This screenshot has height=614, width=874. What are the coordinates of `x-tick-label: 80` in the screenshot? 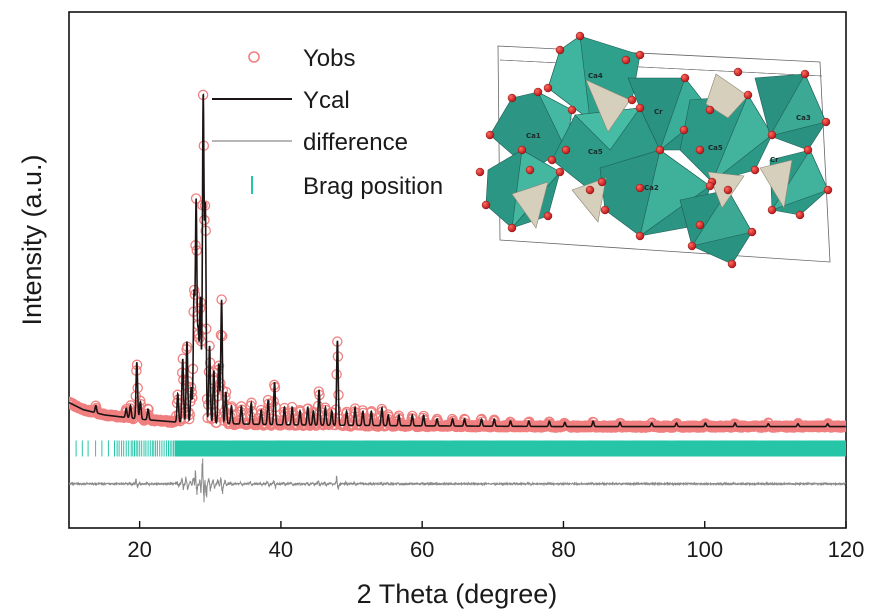 It's located at (563, 549).